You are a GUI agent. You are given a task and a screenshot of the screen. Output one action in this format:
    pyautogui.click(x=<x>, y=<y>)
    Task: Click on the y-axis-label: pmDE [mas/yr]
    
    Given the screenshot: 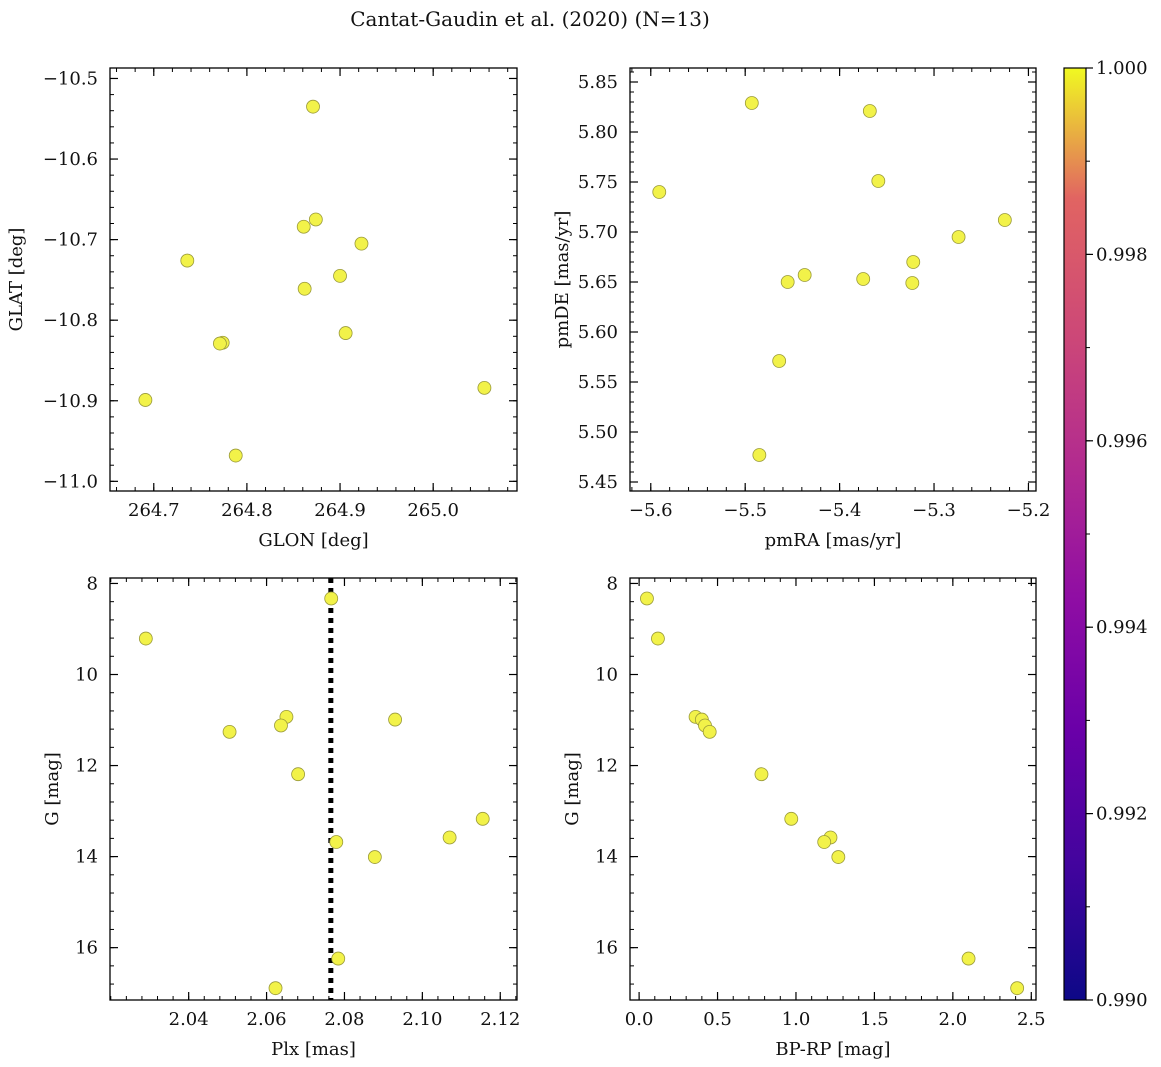 What is the action you would take?
    pyautogui.click(x=562, y=280)
    